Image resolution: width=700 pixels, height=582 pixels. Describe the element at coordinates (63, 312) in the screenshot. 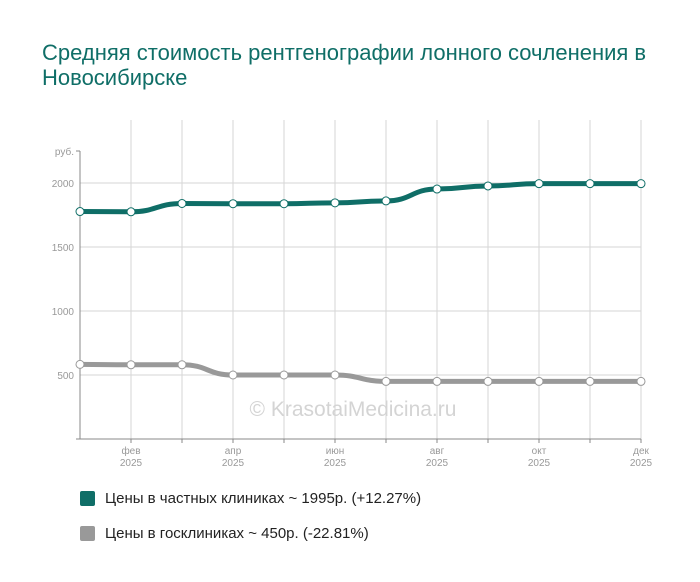

I see `y-tick-label: 1000` at that location.